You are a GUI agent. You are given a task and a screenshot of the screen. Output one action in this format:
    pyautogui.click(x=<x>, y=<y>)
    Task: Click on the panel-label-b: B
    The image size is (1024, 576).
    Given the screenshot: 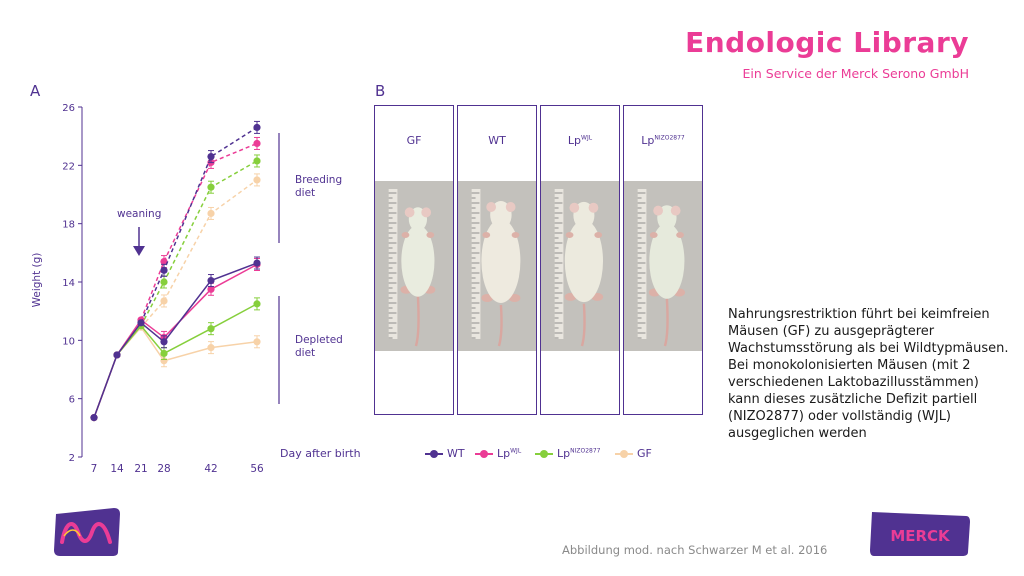 What is the action you would take?
    pyautogui.click(x=380, y=91)
    